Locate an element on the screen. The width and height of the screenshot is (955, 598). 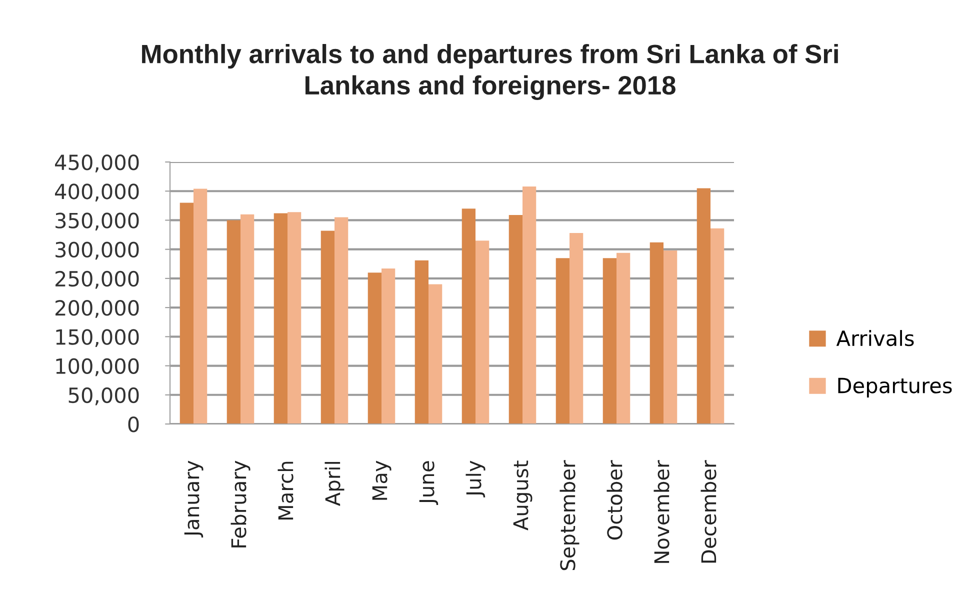
x-tick-label: June is located at coordinates (428, 483).